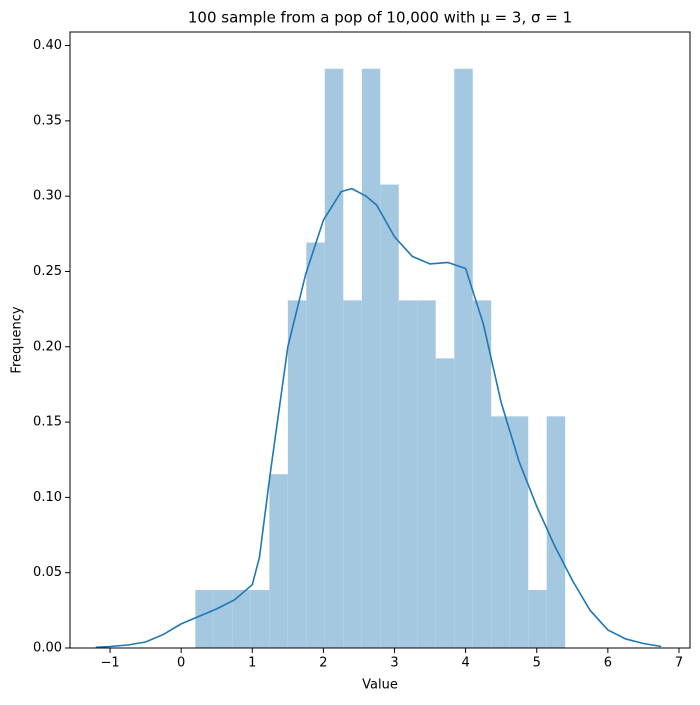 This screenshot has width=700, height=705. Describe the element at coordinates (323, 663) in the screenshot. I see `x-tick-label: 2` at that location.